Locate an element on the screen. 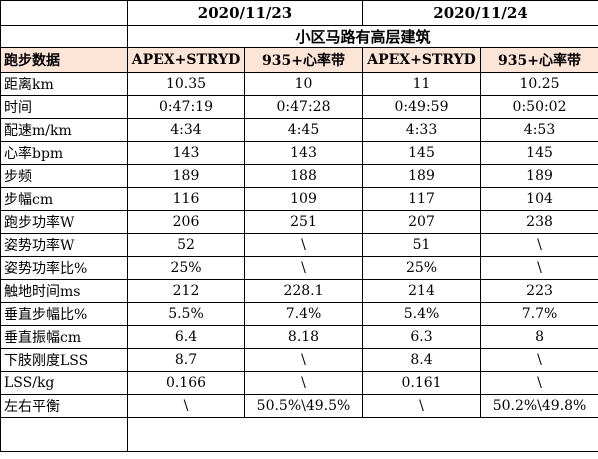 This screenshot has height=459, width=598. value-cell: 50.5%\49.5% is located at coordinates (303, 406).